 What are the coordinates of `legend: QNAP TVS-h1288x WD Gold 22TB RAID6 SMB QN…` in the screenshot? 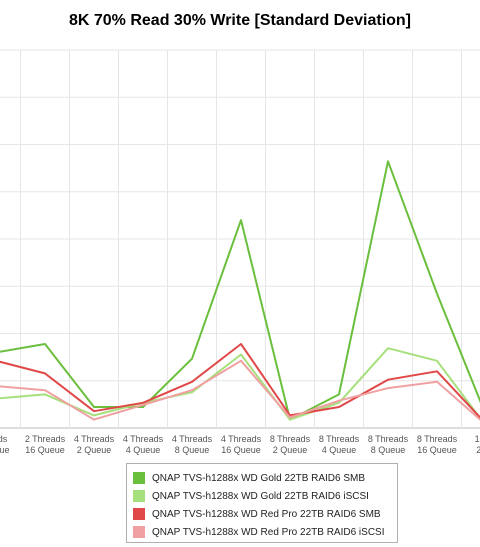 It's located at (262, 503).